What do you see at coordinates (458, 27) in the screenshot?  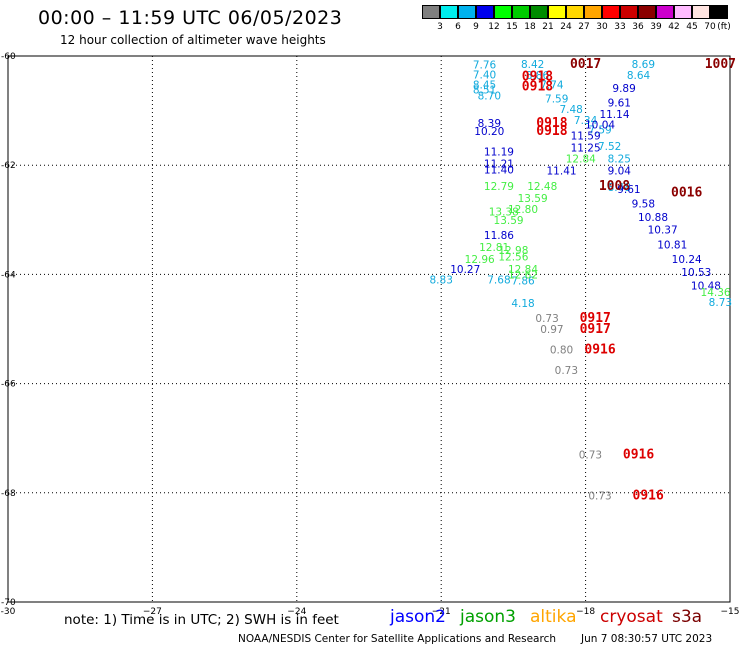 I see `colorbar-label: 6` at bounding box center [458, 27].